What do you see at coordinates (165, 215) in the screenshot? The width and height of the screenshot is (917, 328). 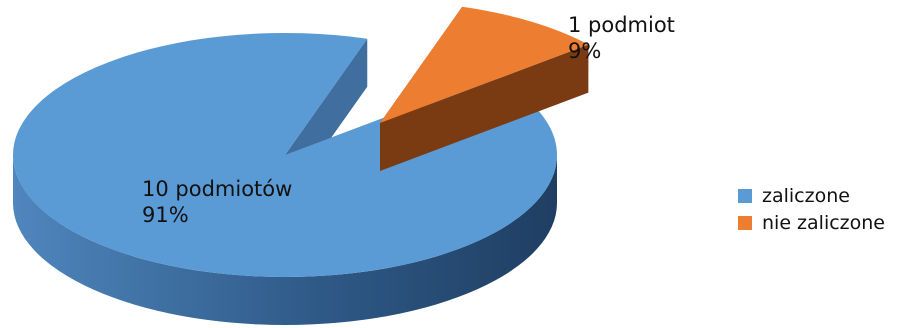 I see `slice-percent-label: 91%` at bounding box center [165, 215].